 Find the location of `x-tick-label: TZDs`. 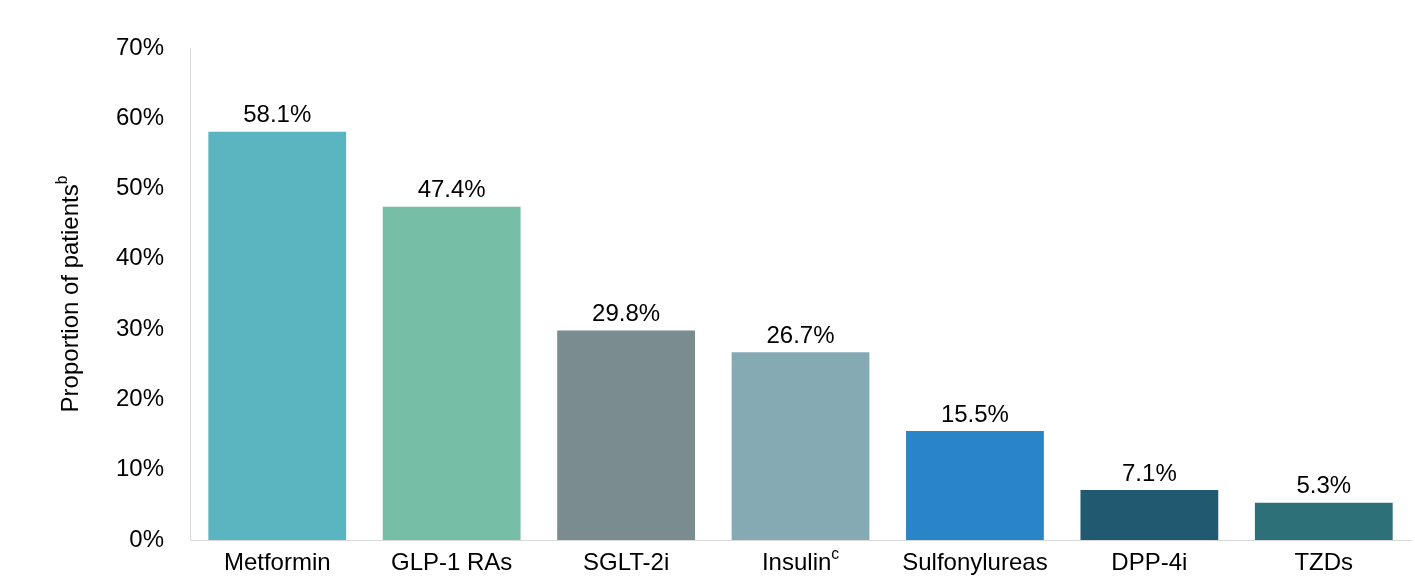

x-tick-label: TZDs is located at coordinates (1324, 561).